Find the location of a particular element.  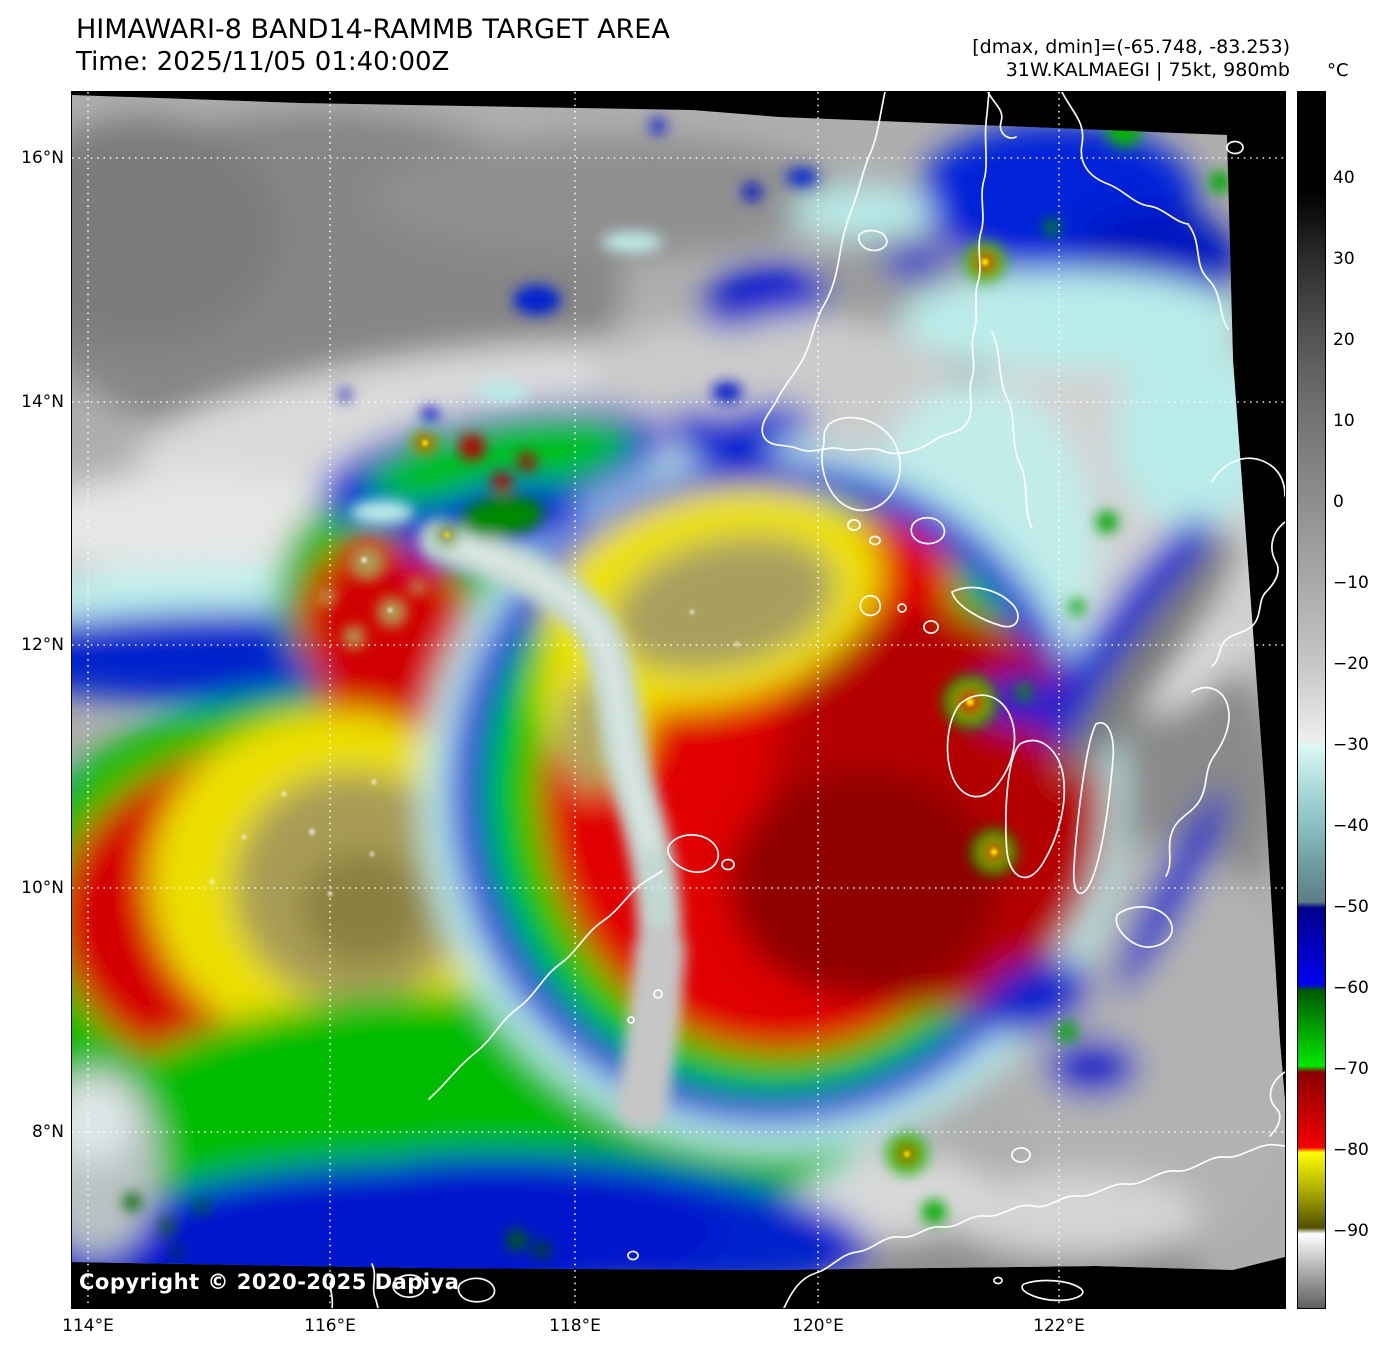

y-axis-label: 10°N is located at coordinates (42, 888).